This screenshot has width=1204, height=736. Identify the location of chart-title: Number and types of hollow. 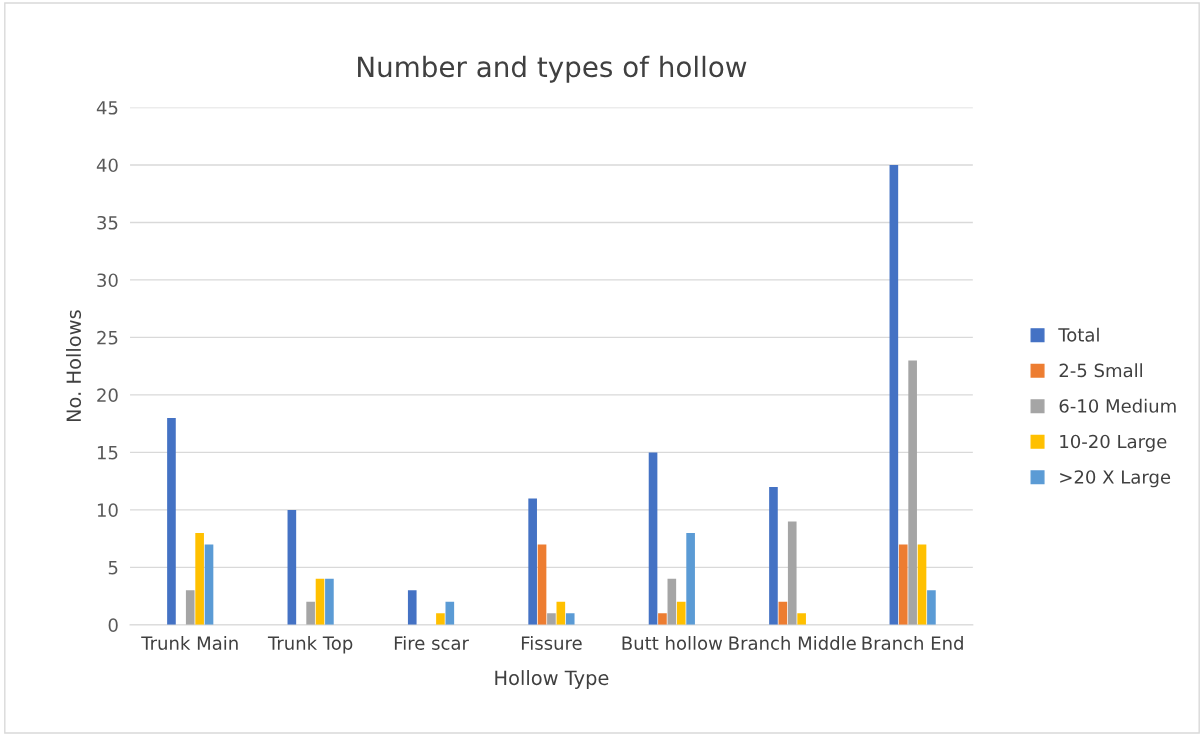
(552, 69).